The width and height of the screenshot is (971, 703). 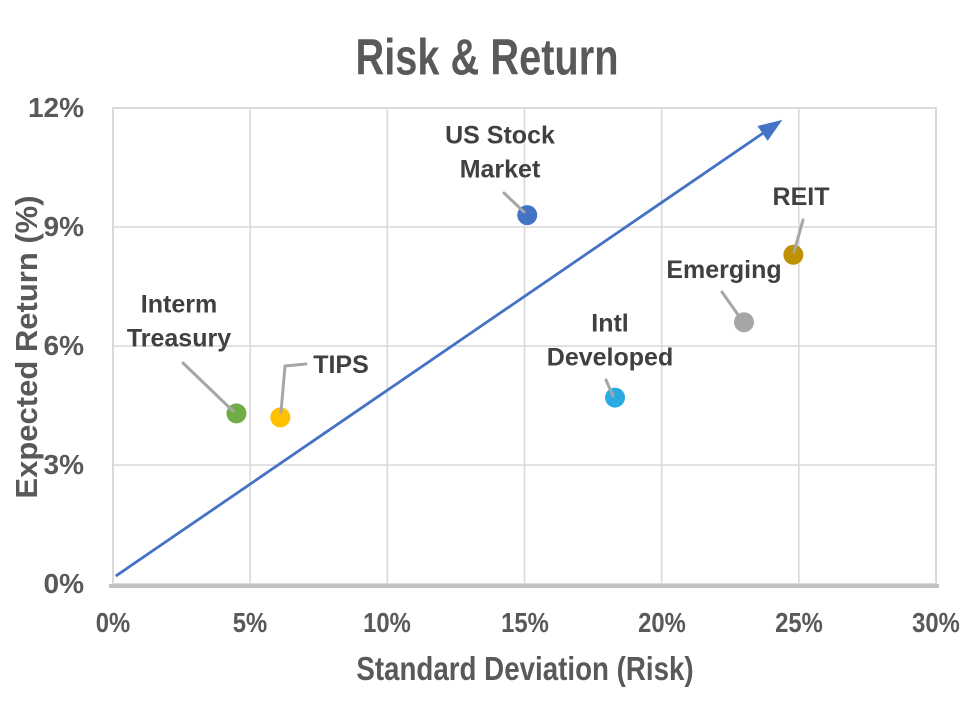 What do you see at coordinates (55, 107) in the screenshot?
I see `y-axis-tick-label: 12%` at bounding box center [55, 107].